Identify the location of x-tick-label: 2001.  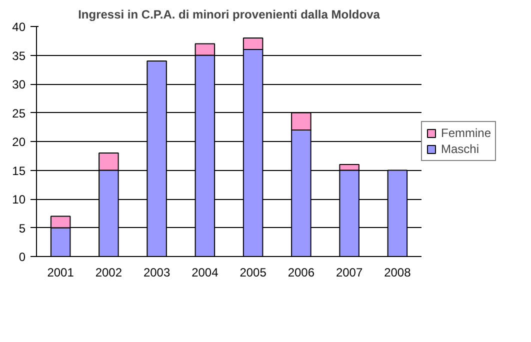
(60, 273).